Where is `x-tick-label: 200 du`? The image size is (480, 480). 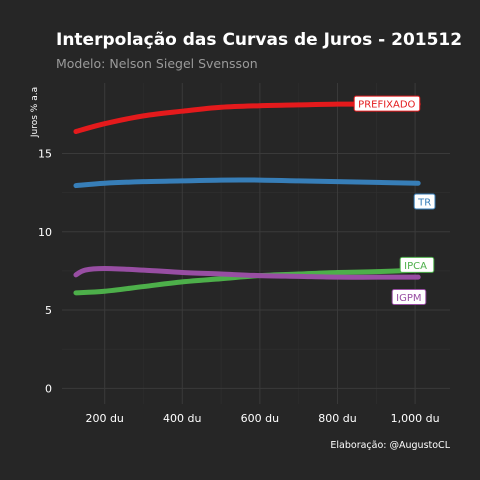 x-tick-label: 200 du is located at coordinates (104, 418).